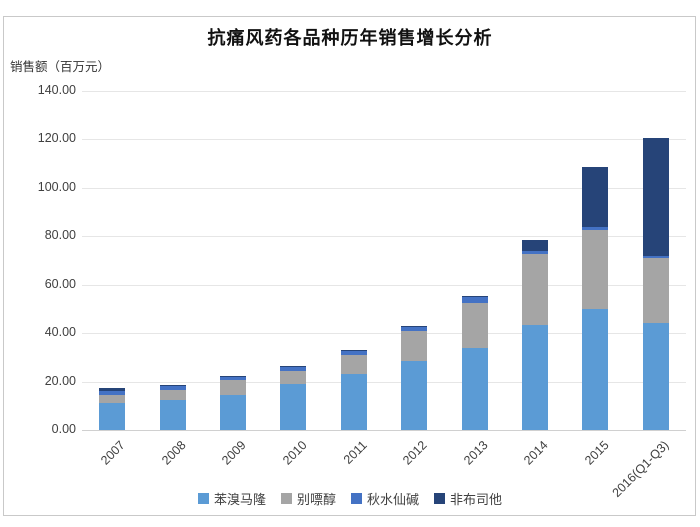 This screenshot has width=700, height=527. Describe the element at coordinates (536, 453) in the screenshot. I see `x-tick-label: 2014` at that location.